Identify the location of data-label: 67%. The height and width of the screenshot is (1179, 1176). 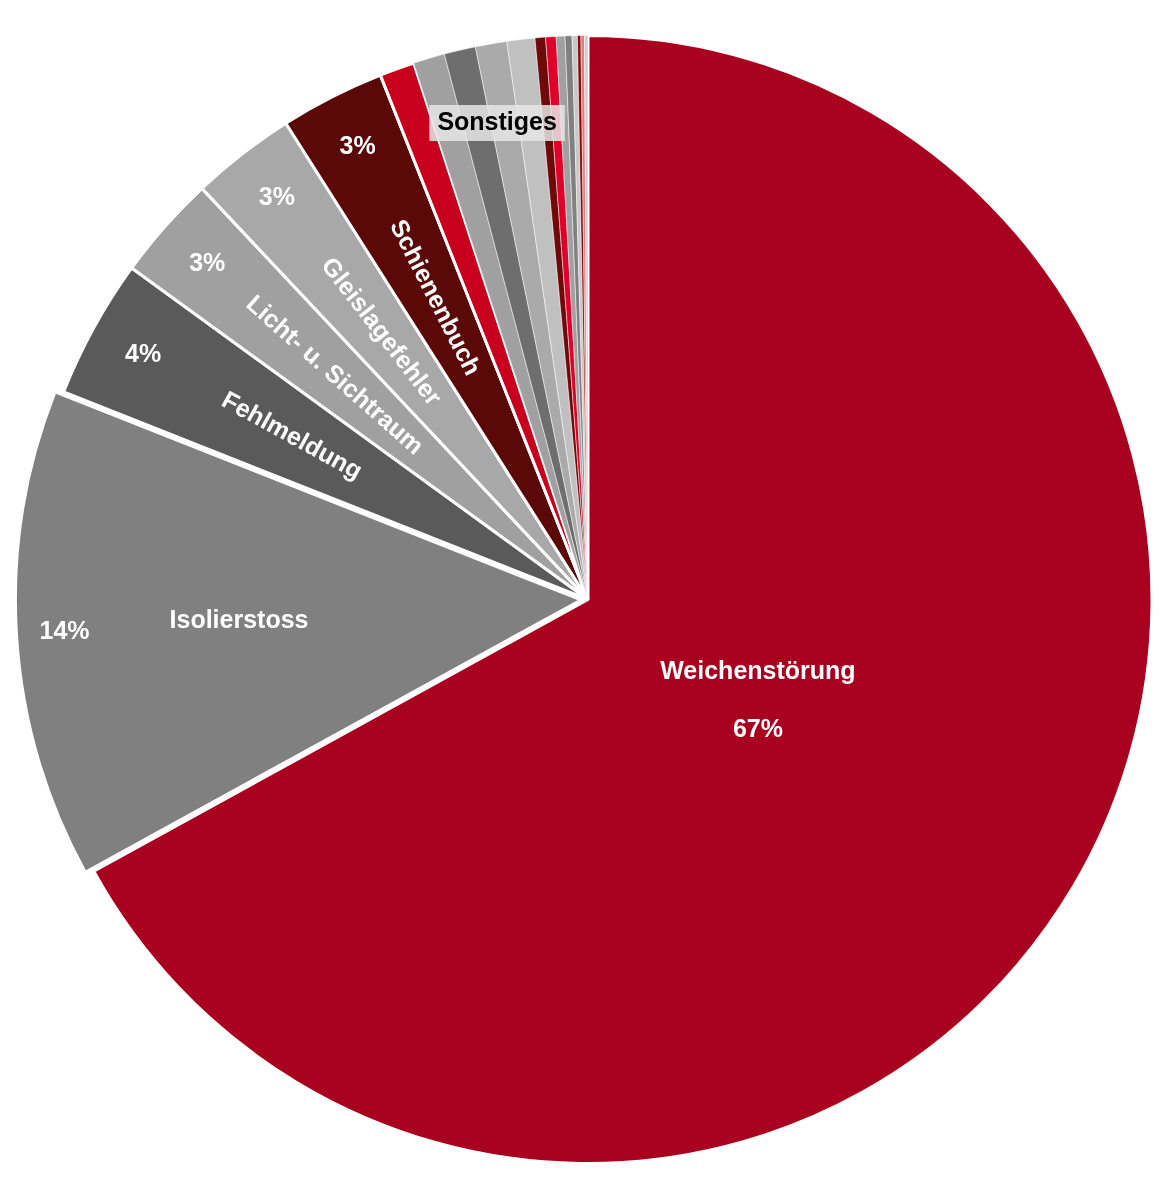
(757, 727).